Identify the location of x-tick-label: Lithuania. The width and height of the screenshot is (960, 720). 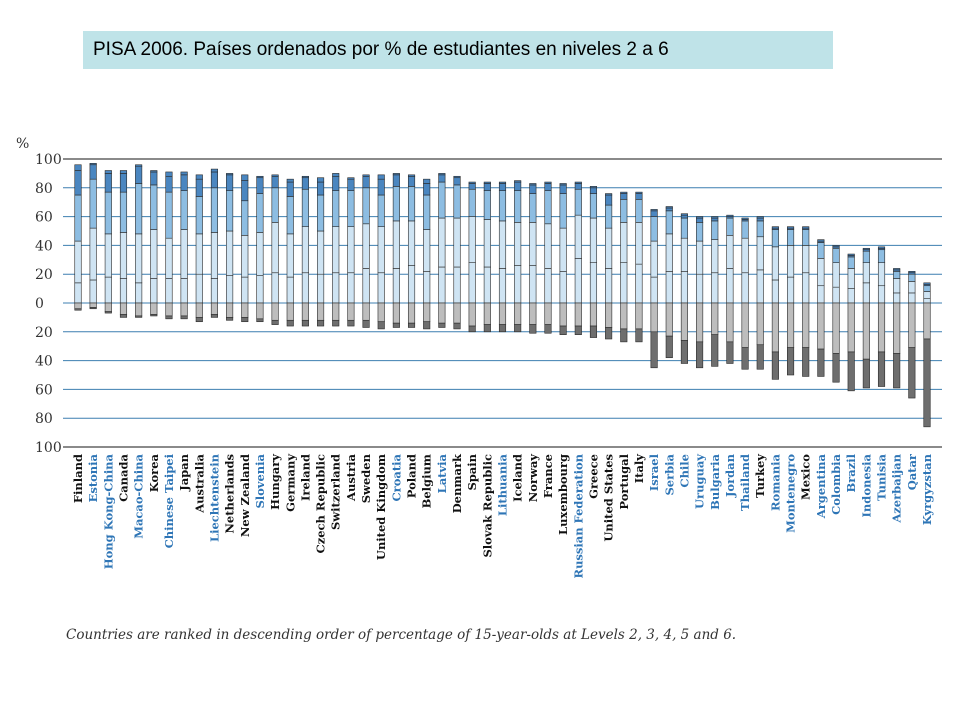
(503, 484).